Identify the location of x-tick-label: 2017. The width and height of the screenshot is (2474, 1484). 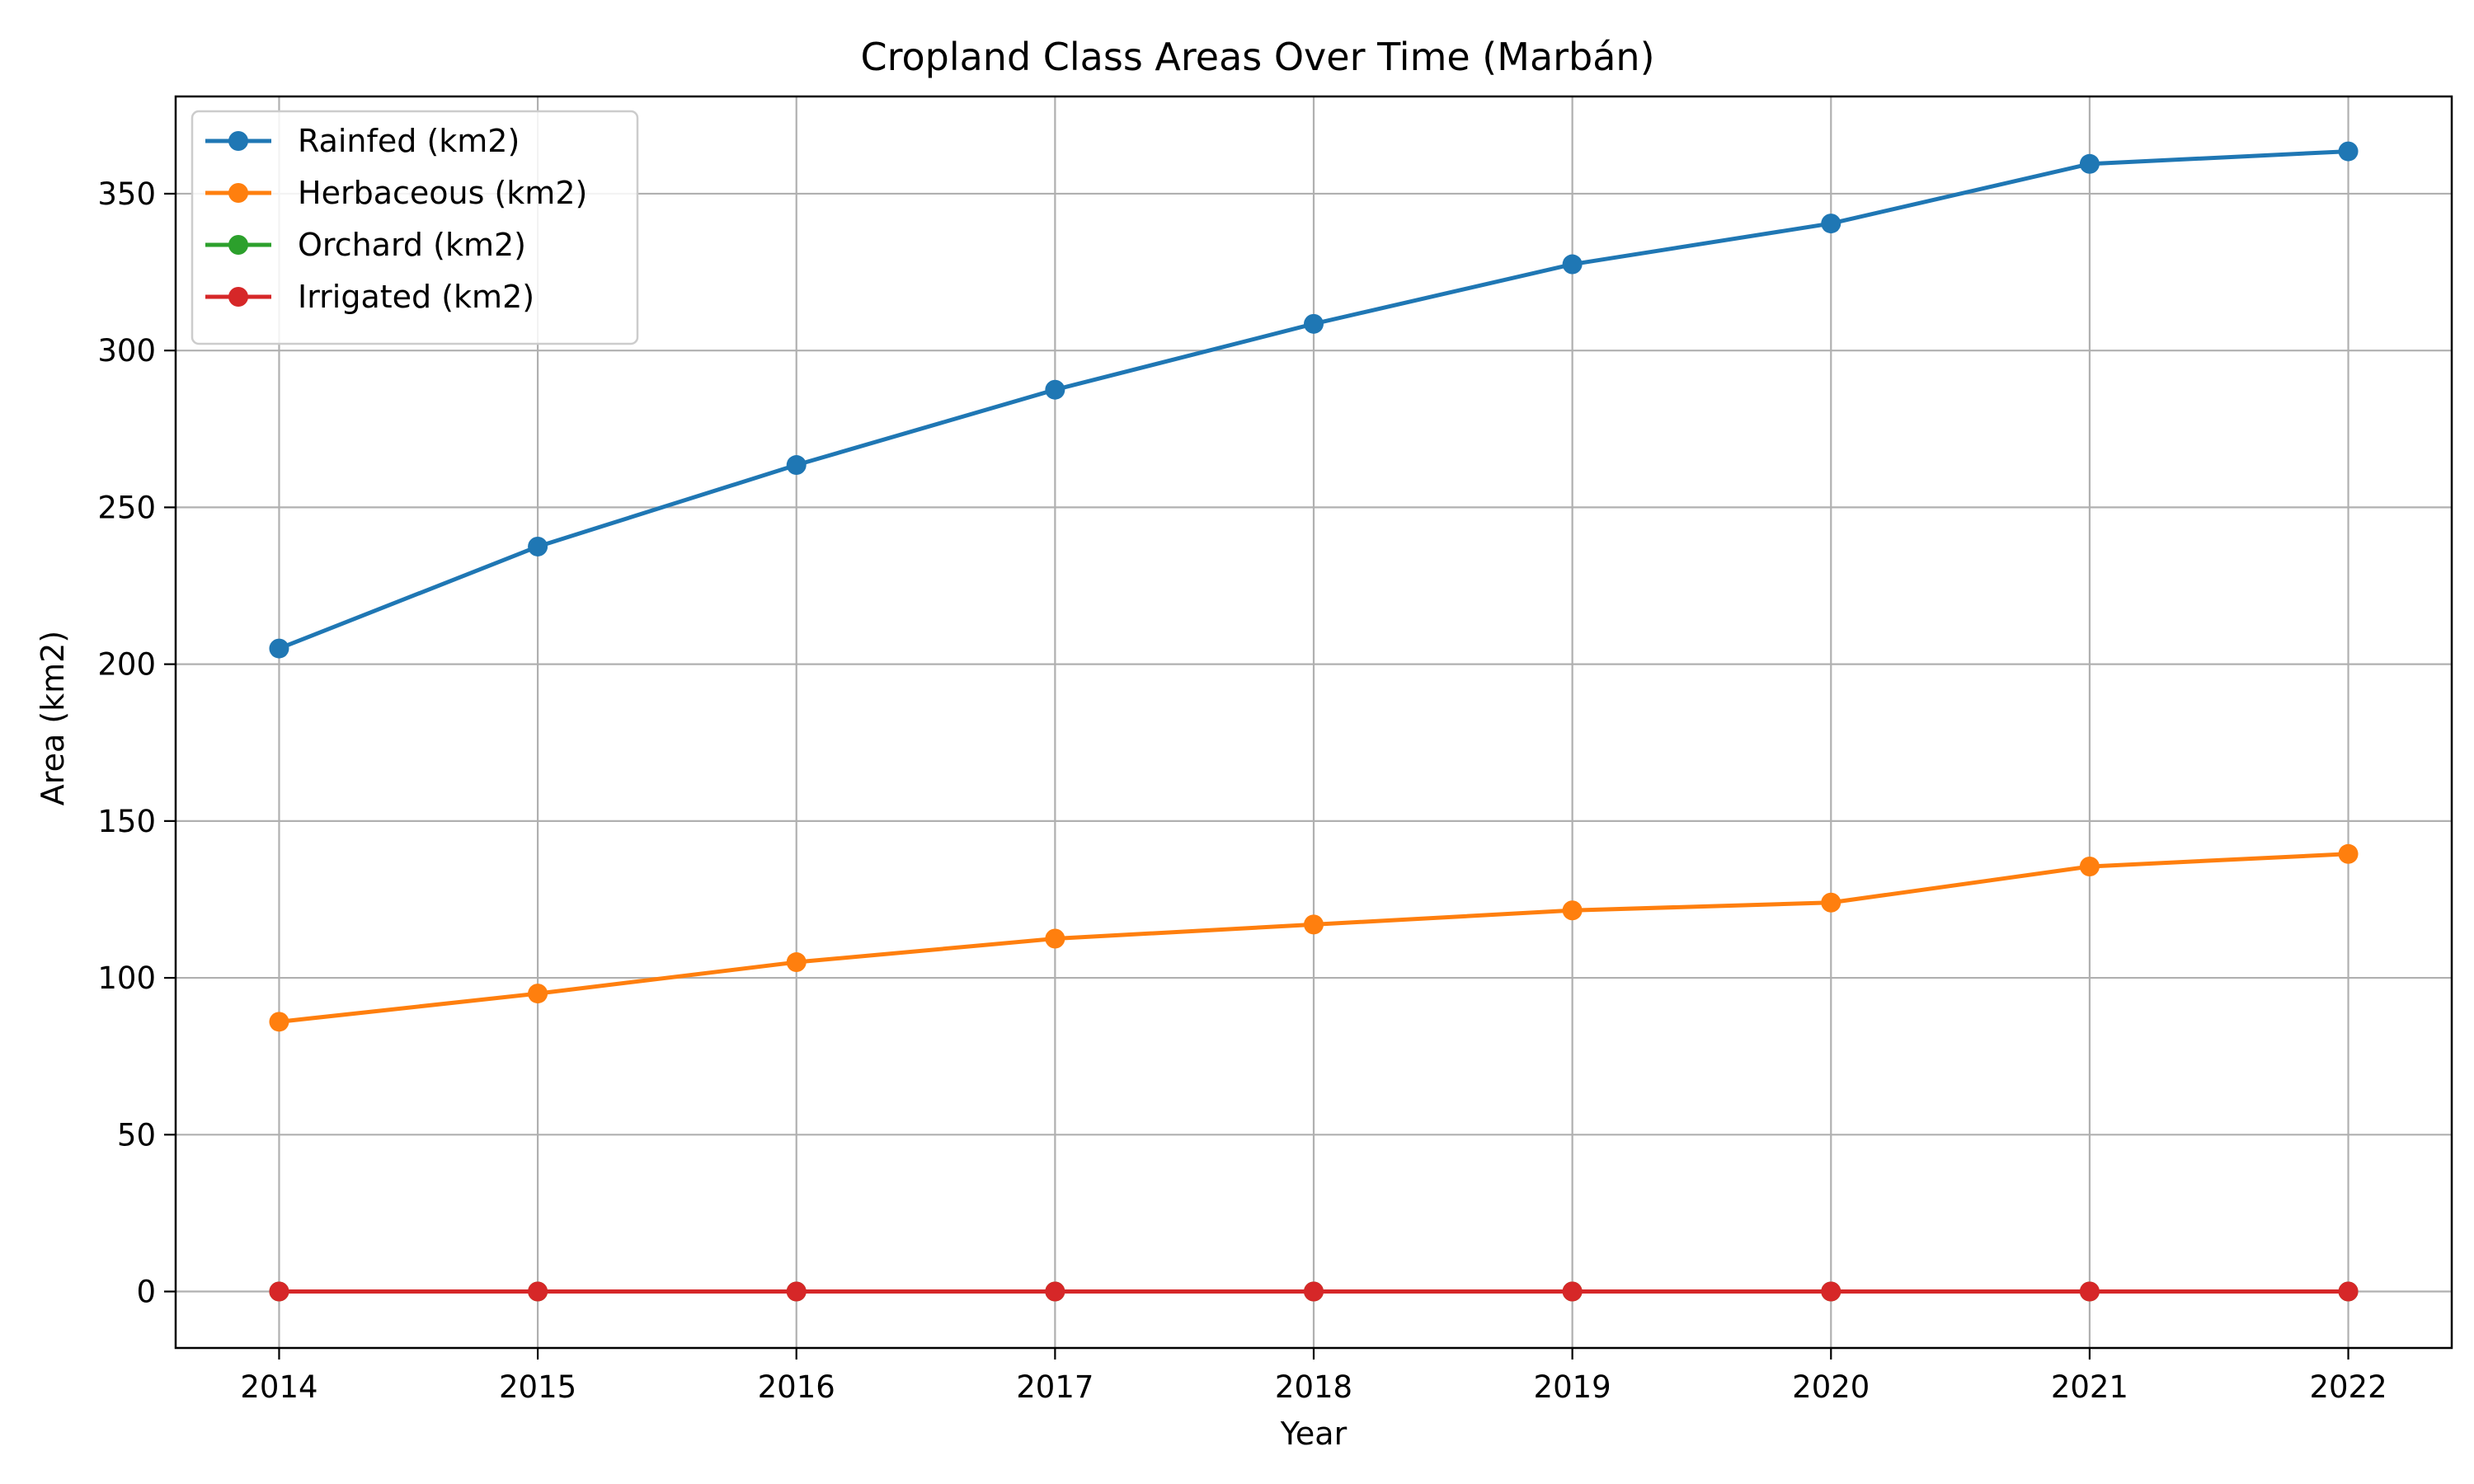
(1055, 1387).